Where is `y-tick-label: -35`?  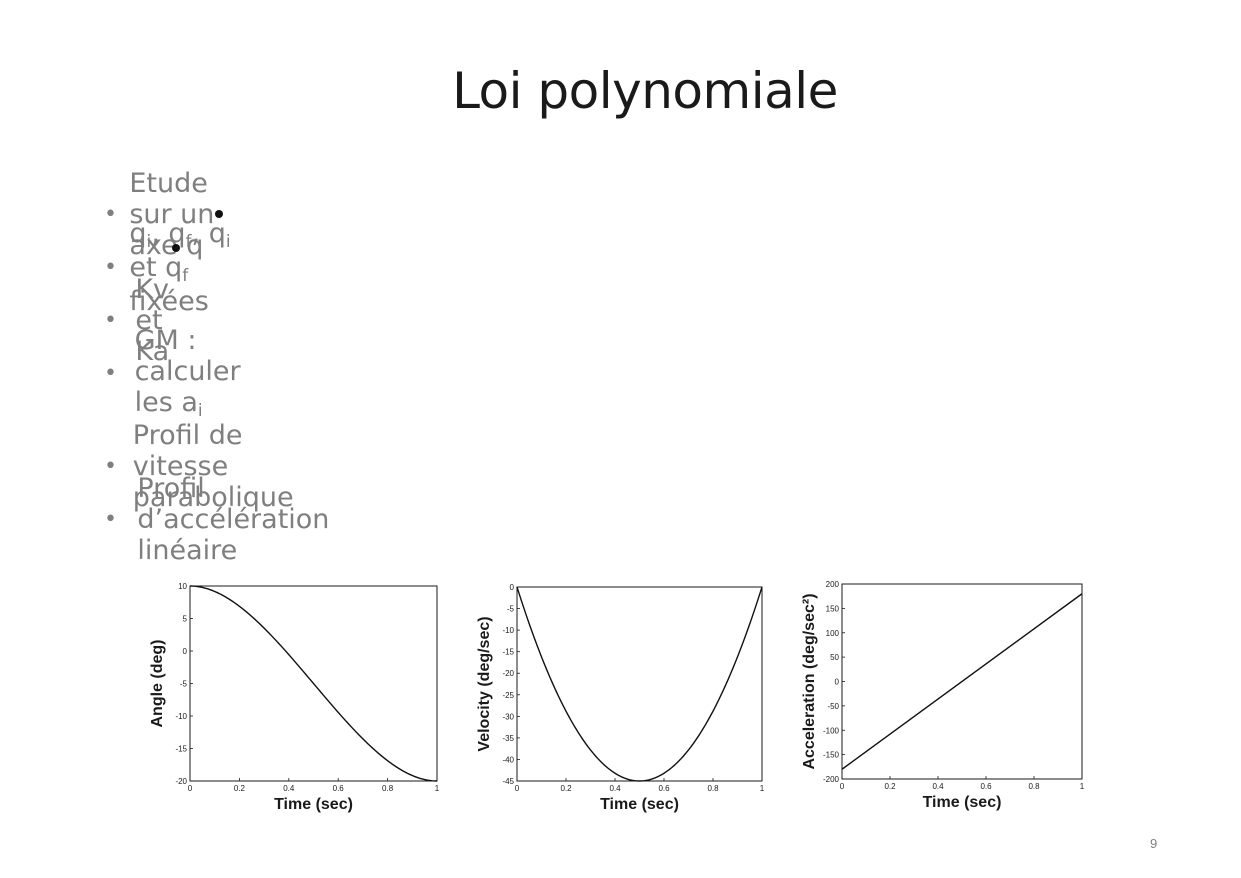 y-tick-label: -35 is located at coordinates (508, 738).